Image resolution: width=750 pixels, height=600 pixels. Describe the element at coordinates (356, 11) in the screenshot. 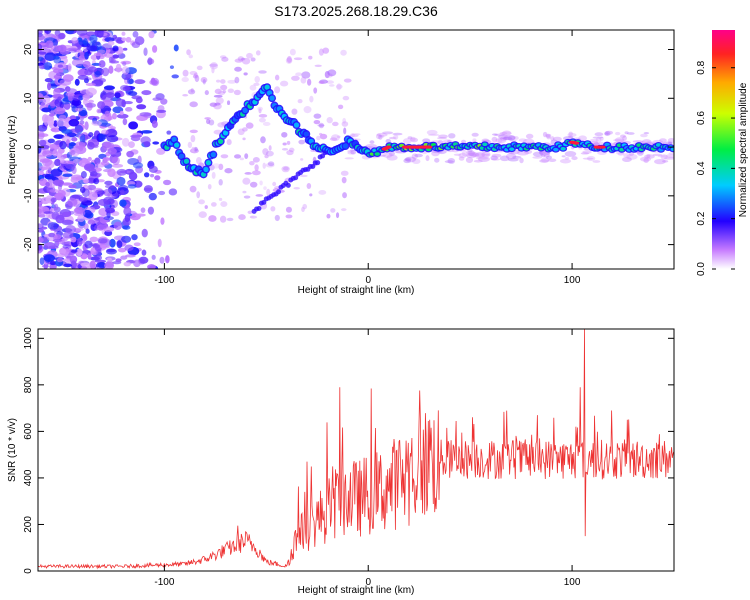

I see `chart-title: S173.2025.268.18.29.C36` at that location.